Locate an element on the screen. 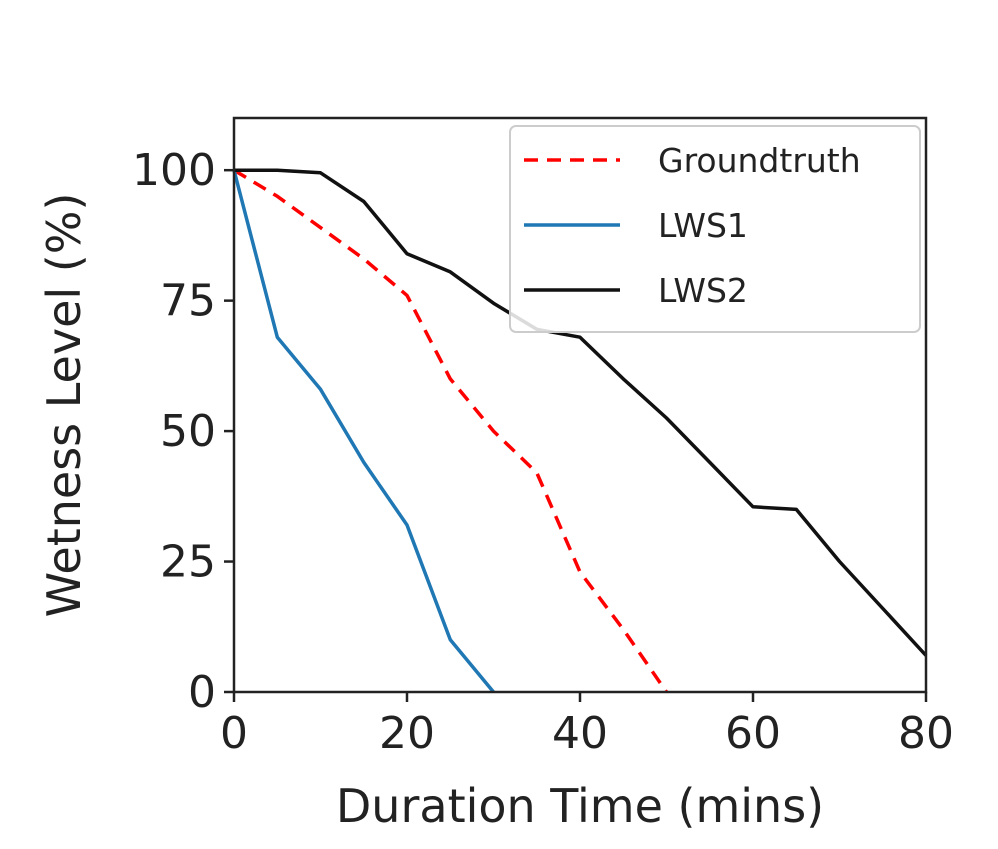 Image resolution: width=998 pixels, height=849 pixels. y-tick-label: 75 is located at coordinates (188, 301).